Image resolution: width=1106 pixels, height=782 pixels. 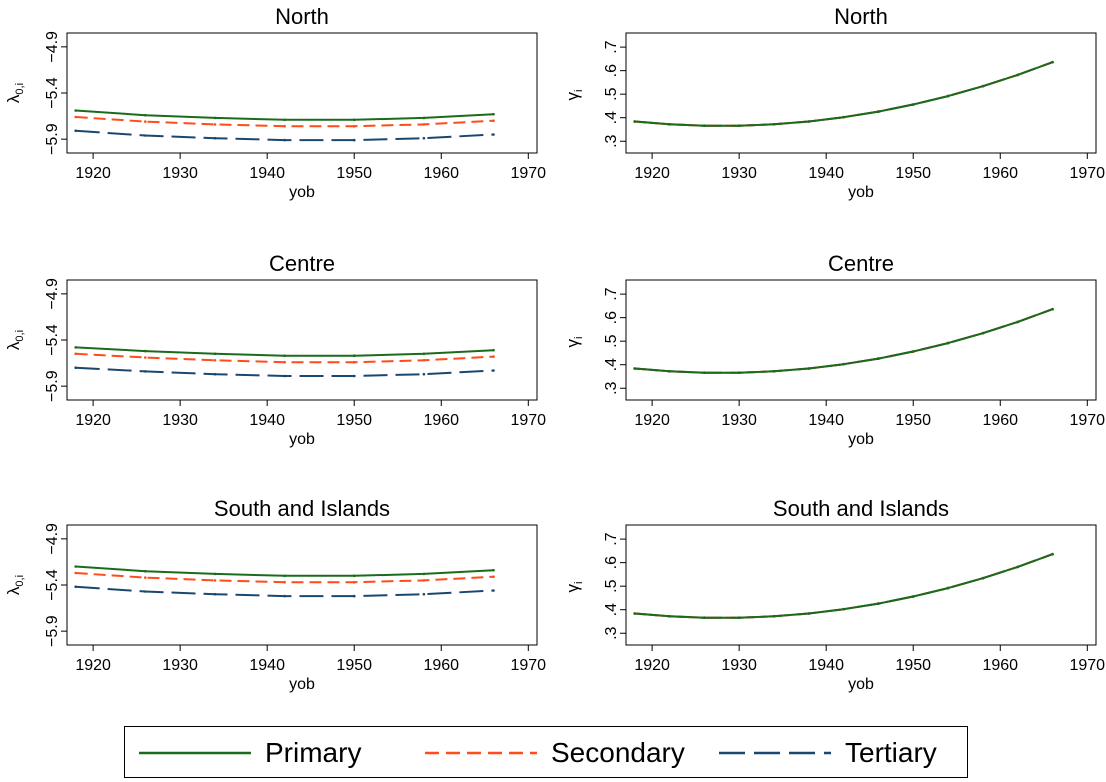 I want to click on series-line-tertiary, so click(x=284, y=135).